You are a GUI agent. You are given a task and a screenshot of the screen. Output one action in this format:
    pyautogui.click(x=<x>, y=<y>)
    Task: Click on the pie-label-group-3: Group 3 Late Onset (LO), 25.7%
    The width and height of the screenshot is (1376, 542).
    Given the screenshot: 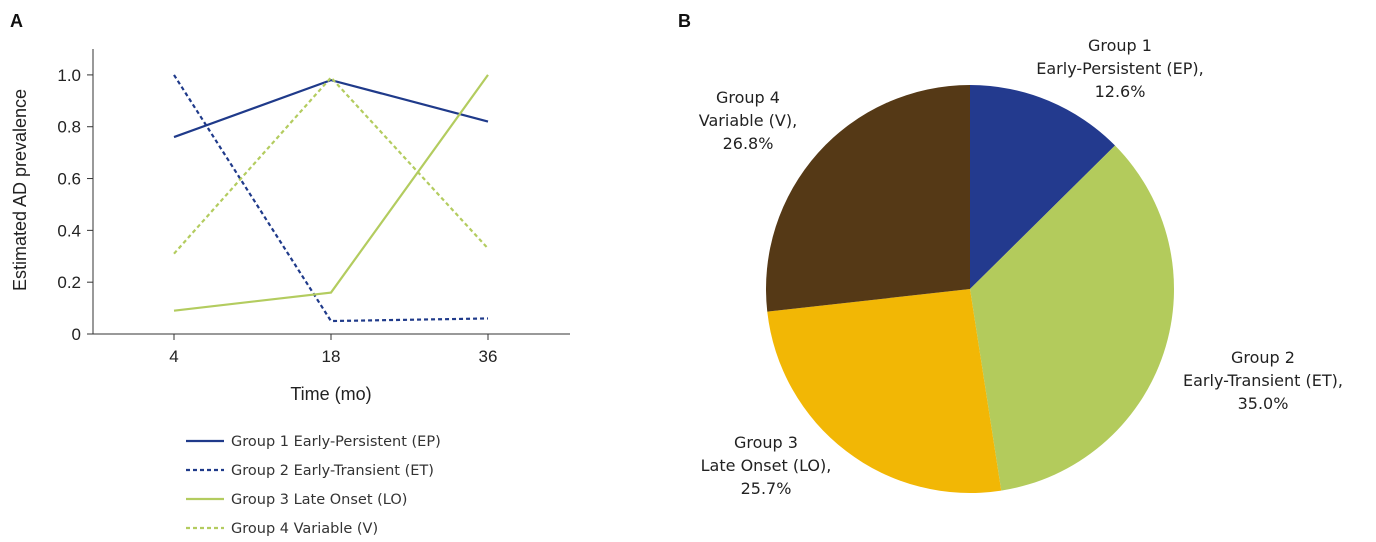 What is the action you would take?
    pyautogui.click(x=766, y=465)
    